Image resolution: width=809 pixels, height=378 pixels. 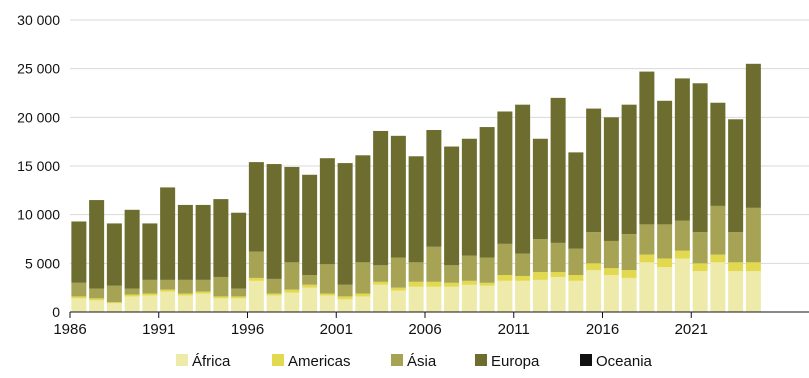 What do you see at coordinates (132, 304) in the screenshot?
I see `bar-segment-áfrica-1989` at bounding box center [132, 304].